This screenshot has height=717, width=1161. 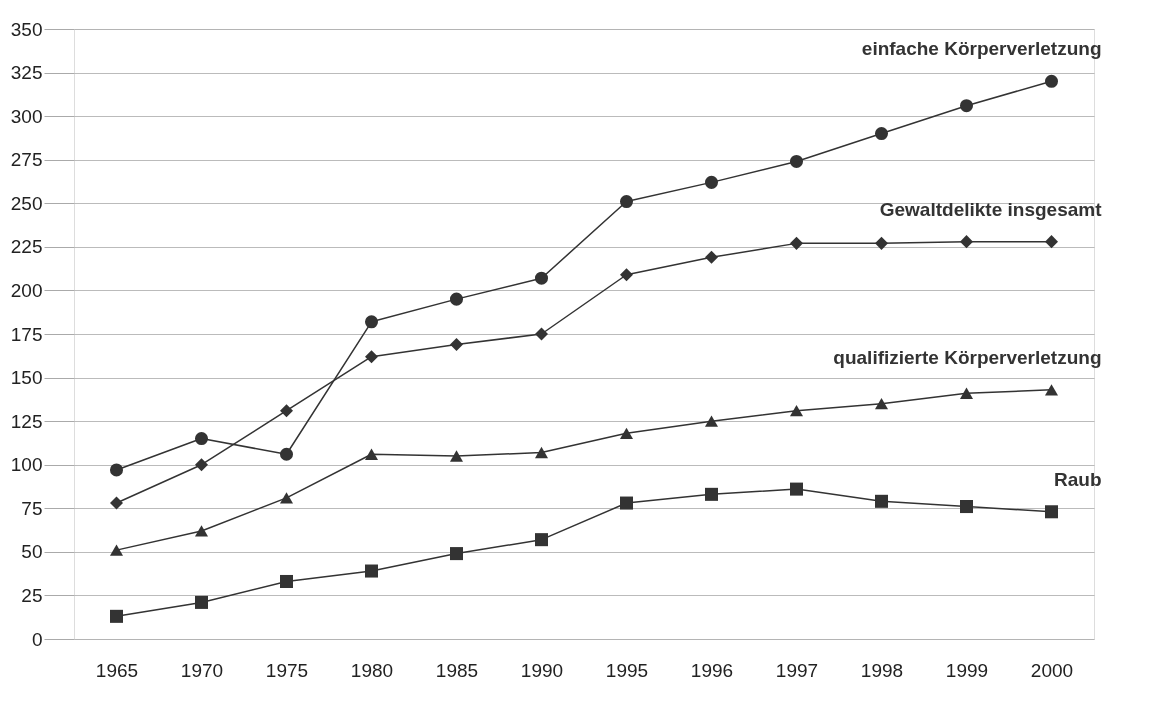 I want to click on y-tick-label: 275, so click(x=26, y=160).